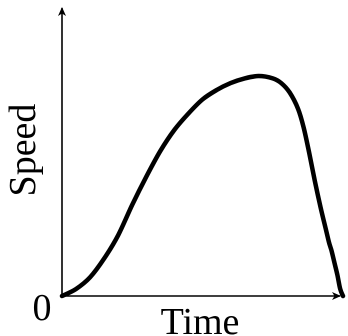 This screenshot has height=336, width=348. I want to click on y-axis-label: Speed, so click(23, 150).